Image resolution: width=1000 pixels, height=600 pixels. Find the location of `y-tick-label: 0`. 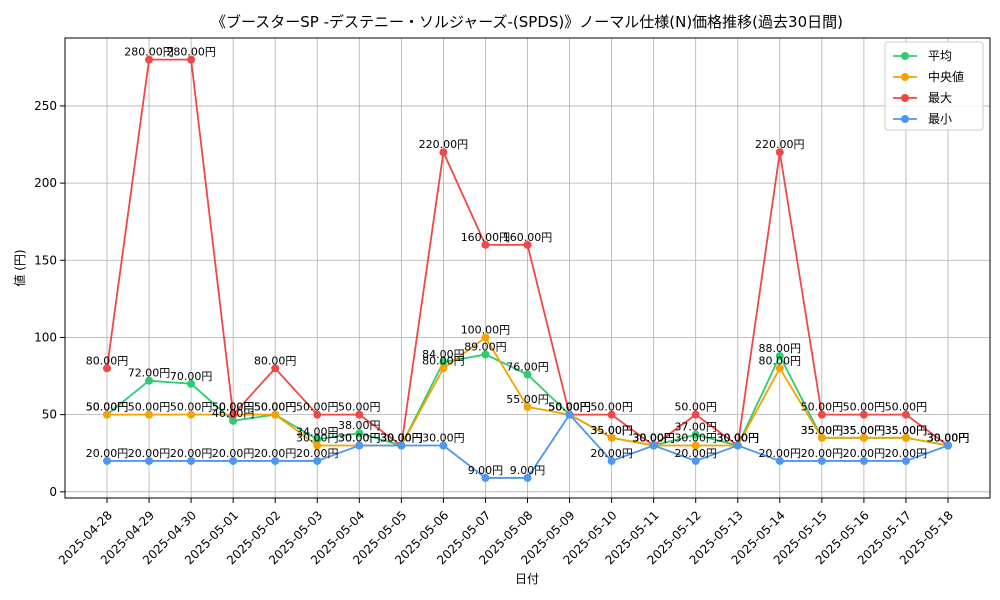

y-tick-label: 0 is located at coordinates (53, 492).